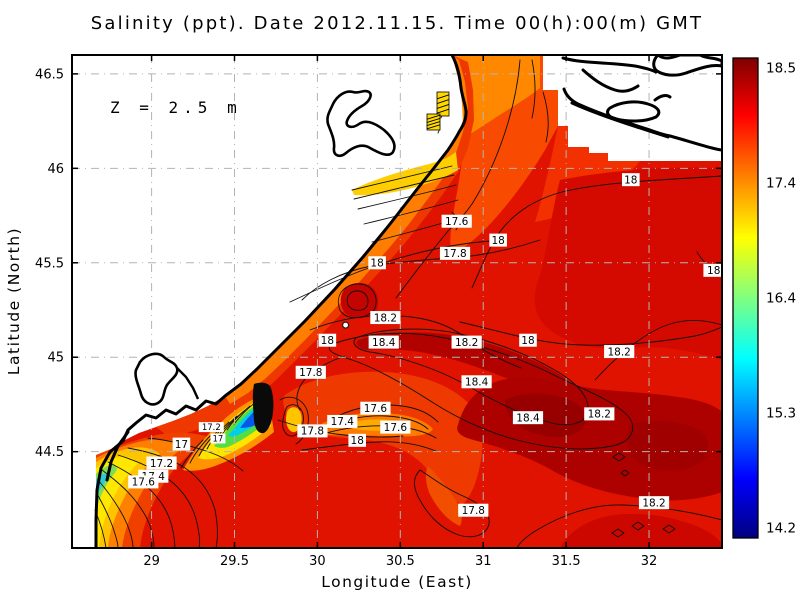 Image resolution: width=800 pixels, height=600 pixels. I want to click on colorbar-gradient, so click(745, 298).